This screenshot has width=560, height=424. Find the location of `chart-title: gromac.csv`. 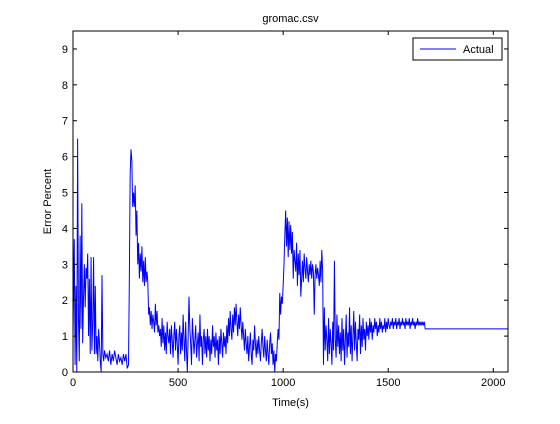

chart-title: gromac.csv is located at coordinates (290, 19).